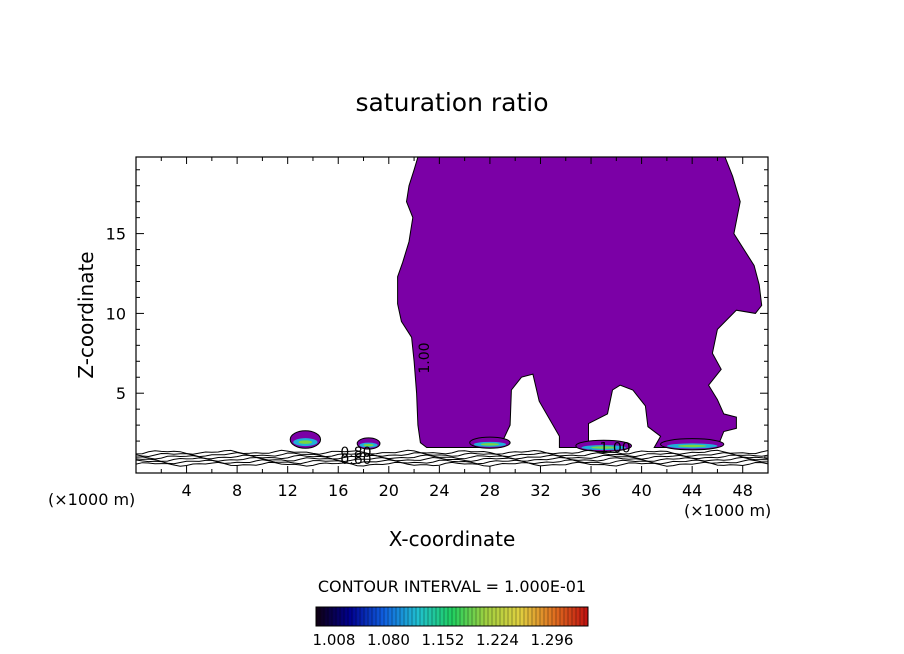 This screenshot has height=654, width=904. I want to click on x-tick-label-8: 8, so click(237, 490).